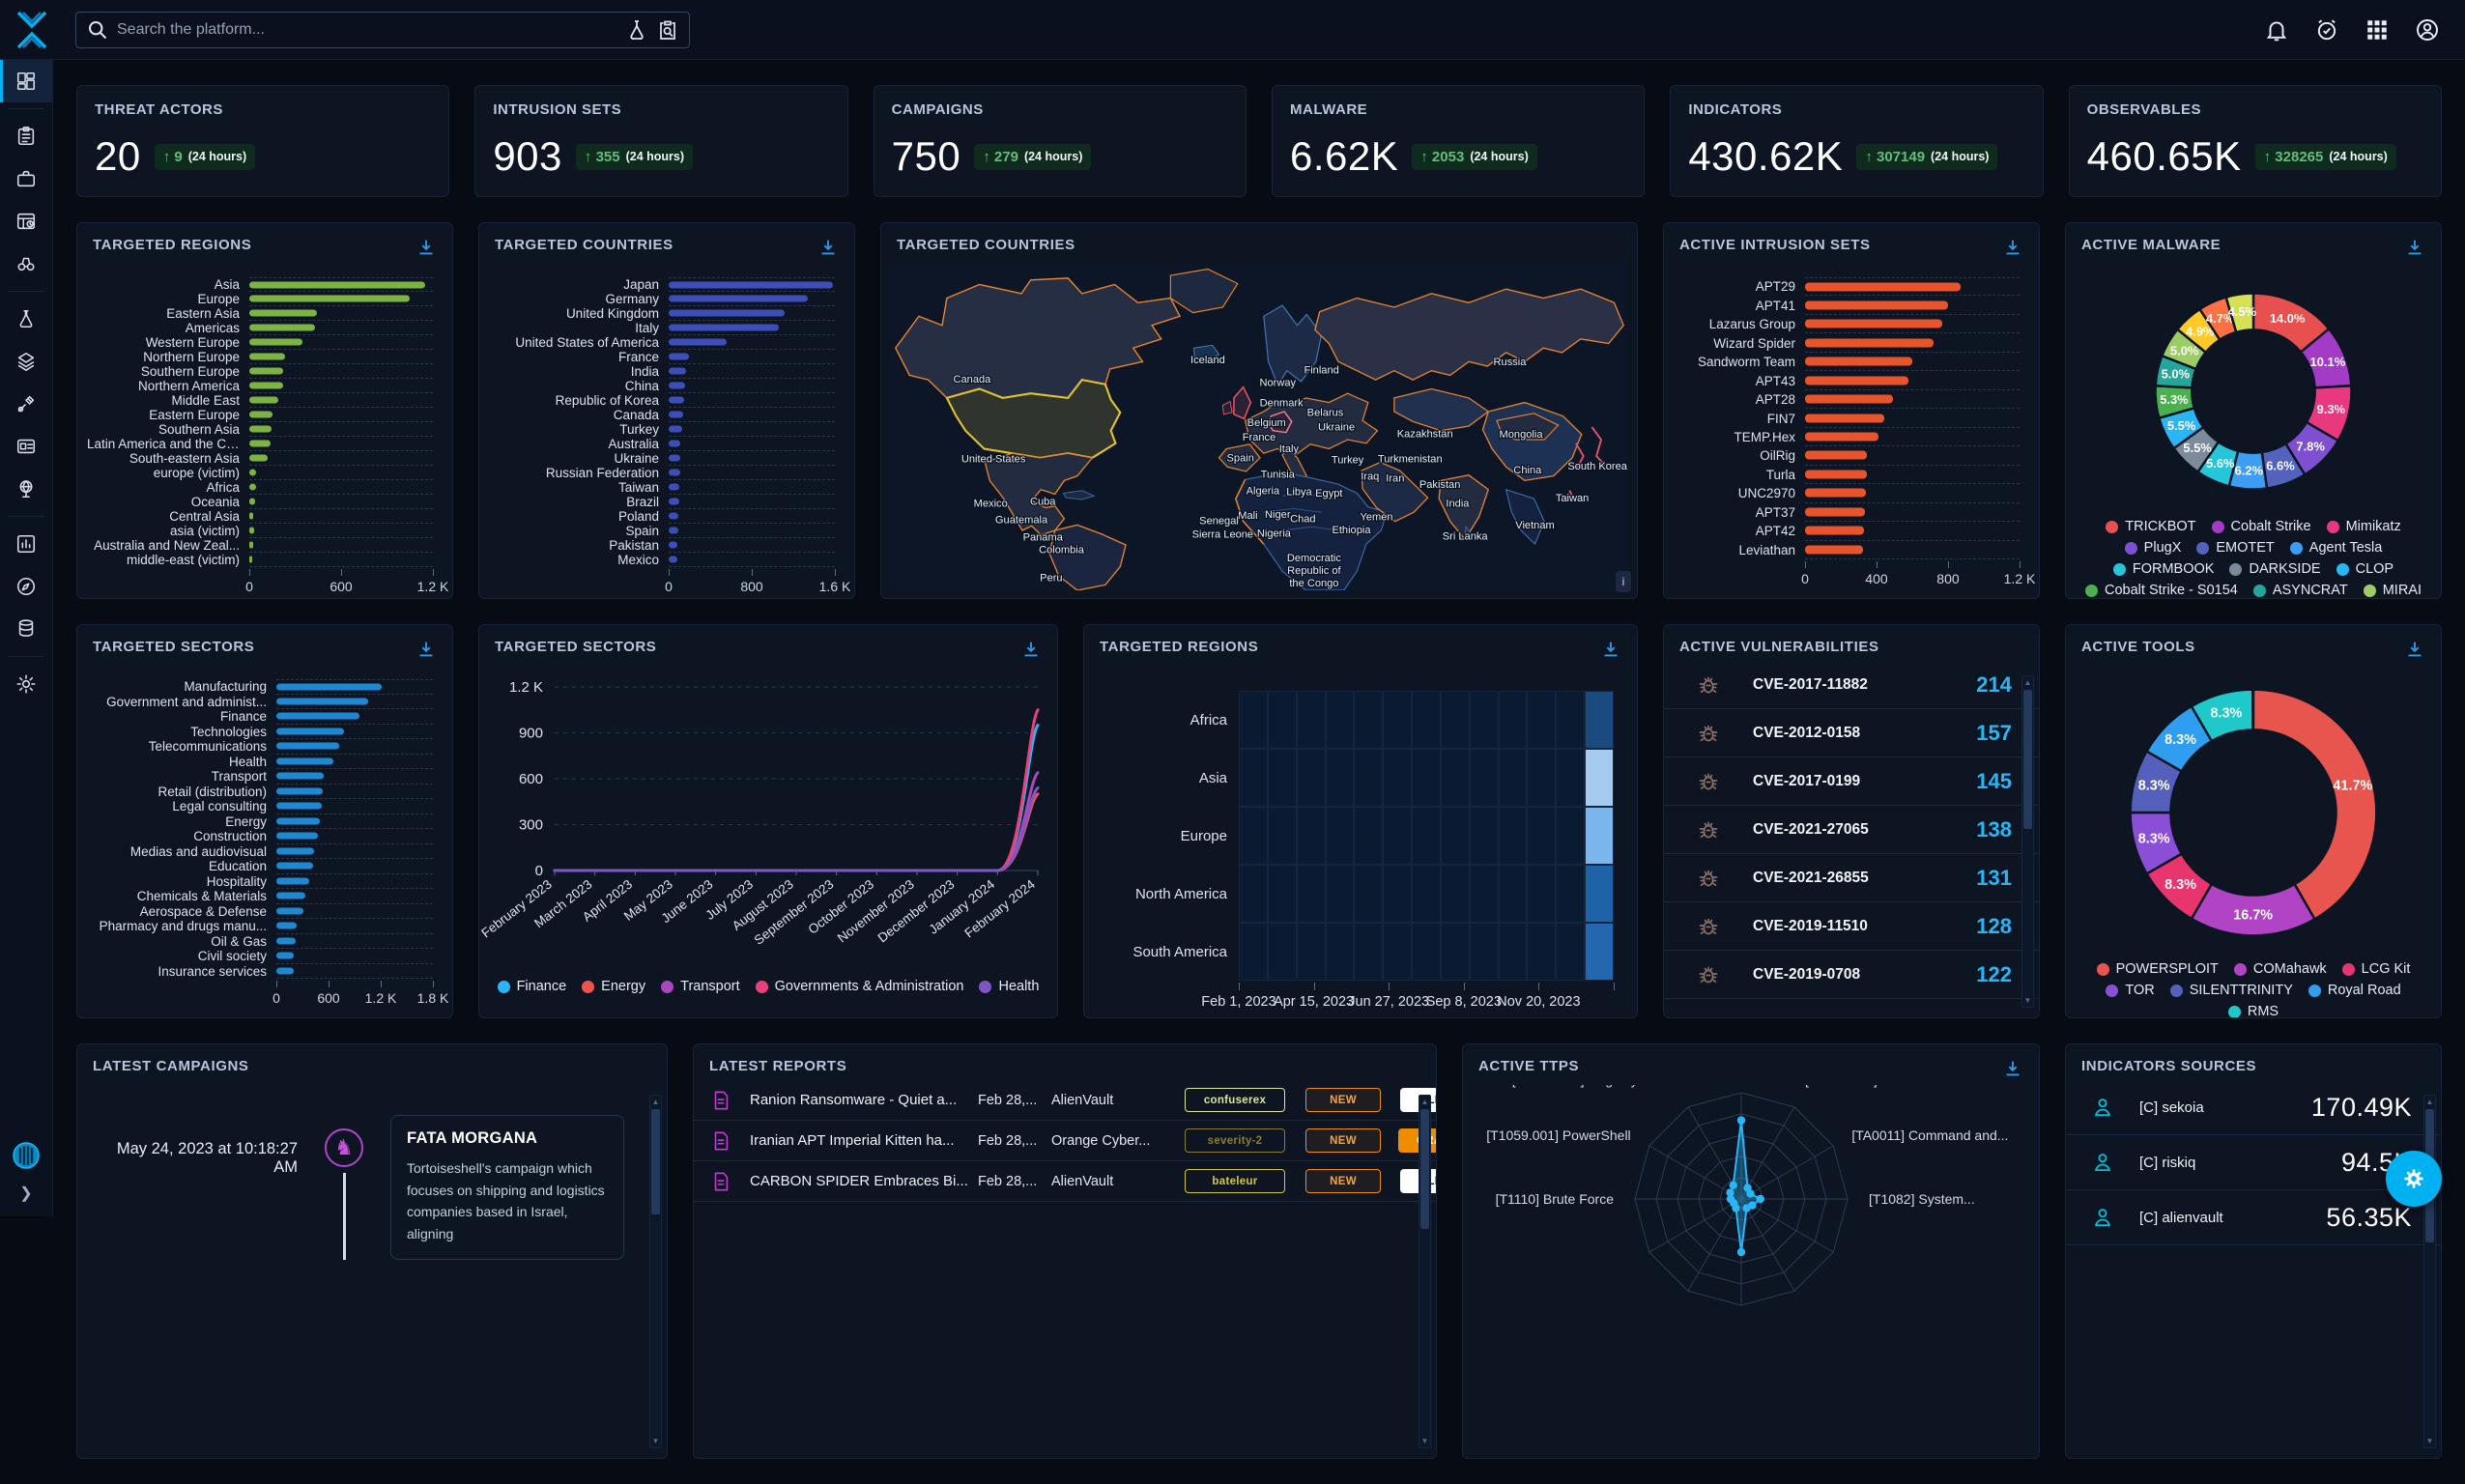 The height and width of the screenshot is (1484, 2465). What do you see at coordinates (2150, 526) in the screenshot?
I see `legend-item: TRICKBOT` at bounding box center [2150, 526].